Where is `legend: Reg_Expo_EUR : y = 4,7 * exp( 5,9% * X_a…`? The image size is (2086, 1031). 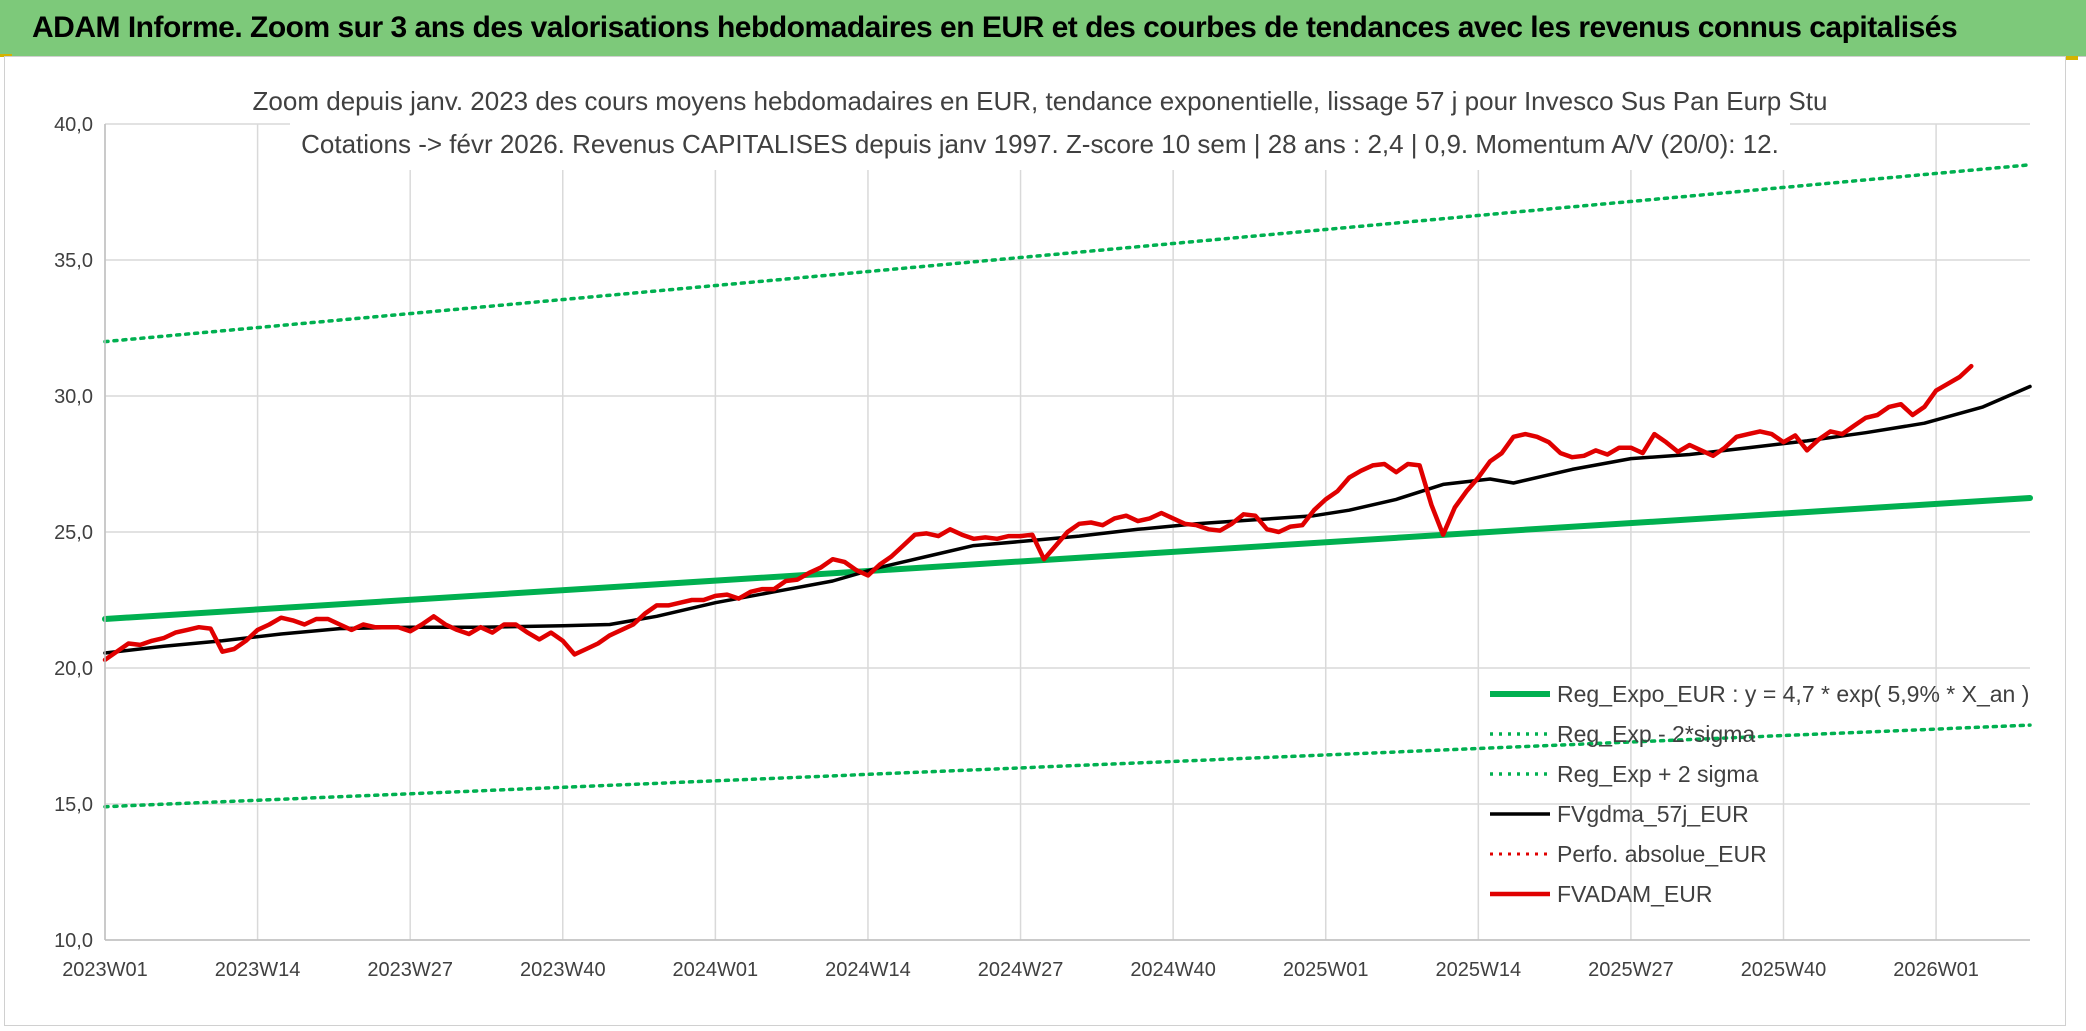 legend: Reg_Expo_EUR : y = 4,7 * exp( 5,9% * X_a… is located at coordinates (1759, 794).